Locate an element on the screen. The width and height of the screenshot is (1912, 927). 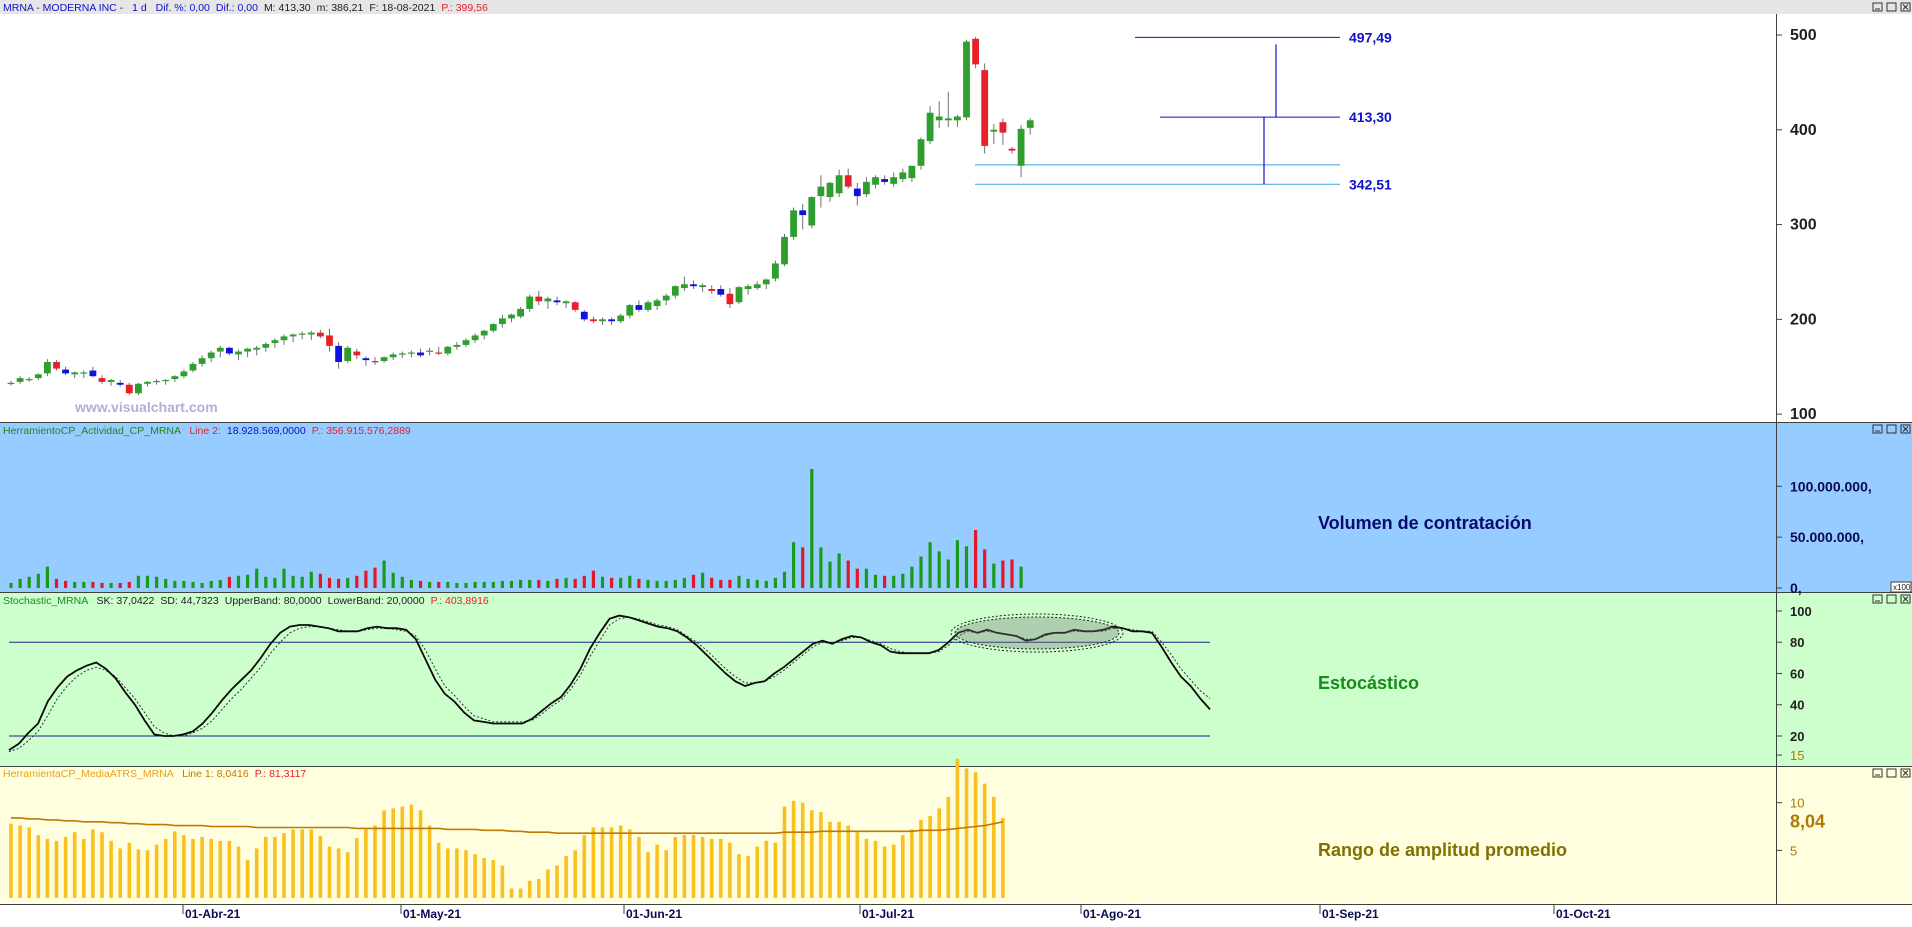
header-field: P.: 399,56 is located at coordinates (464, 8).